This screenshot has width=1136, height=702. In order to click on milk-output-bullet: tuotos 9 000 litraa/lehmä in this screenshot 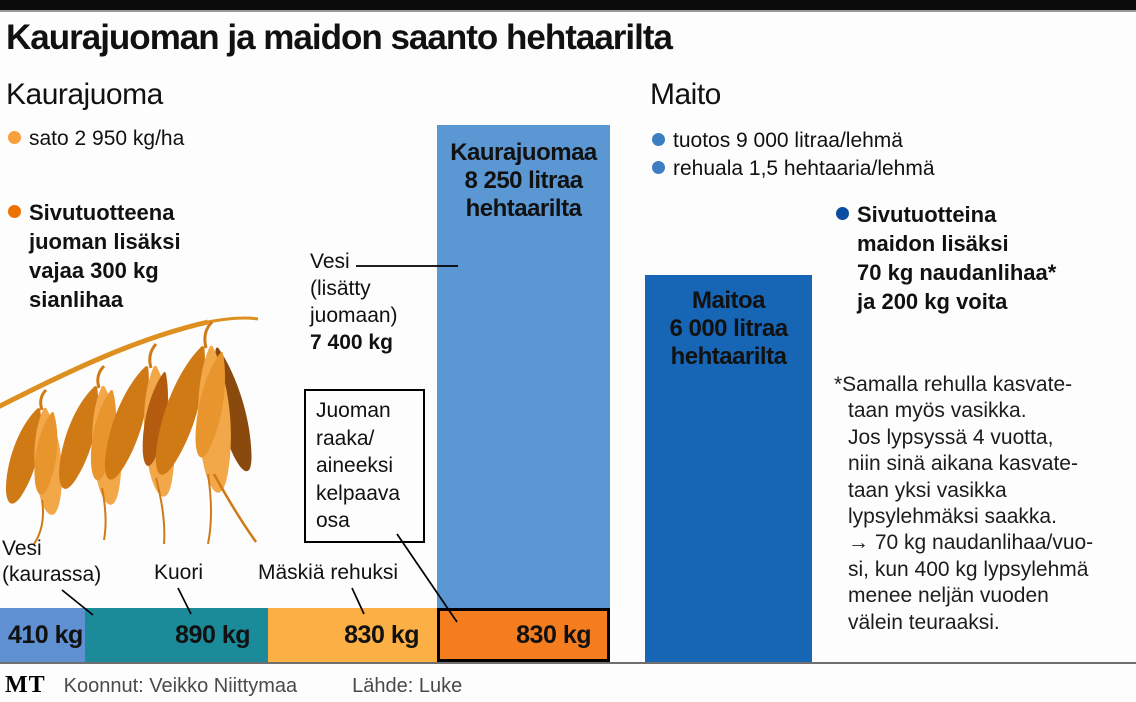, I will do `click(777, 141)`.